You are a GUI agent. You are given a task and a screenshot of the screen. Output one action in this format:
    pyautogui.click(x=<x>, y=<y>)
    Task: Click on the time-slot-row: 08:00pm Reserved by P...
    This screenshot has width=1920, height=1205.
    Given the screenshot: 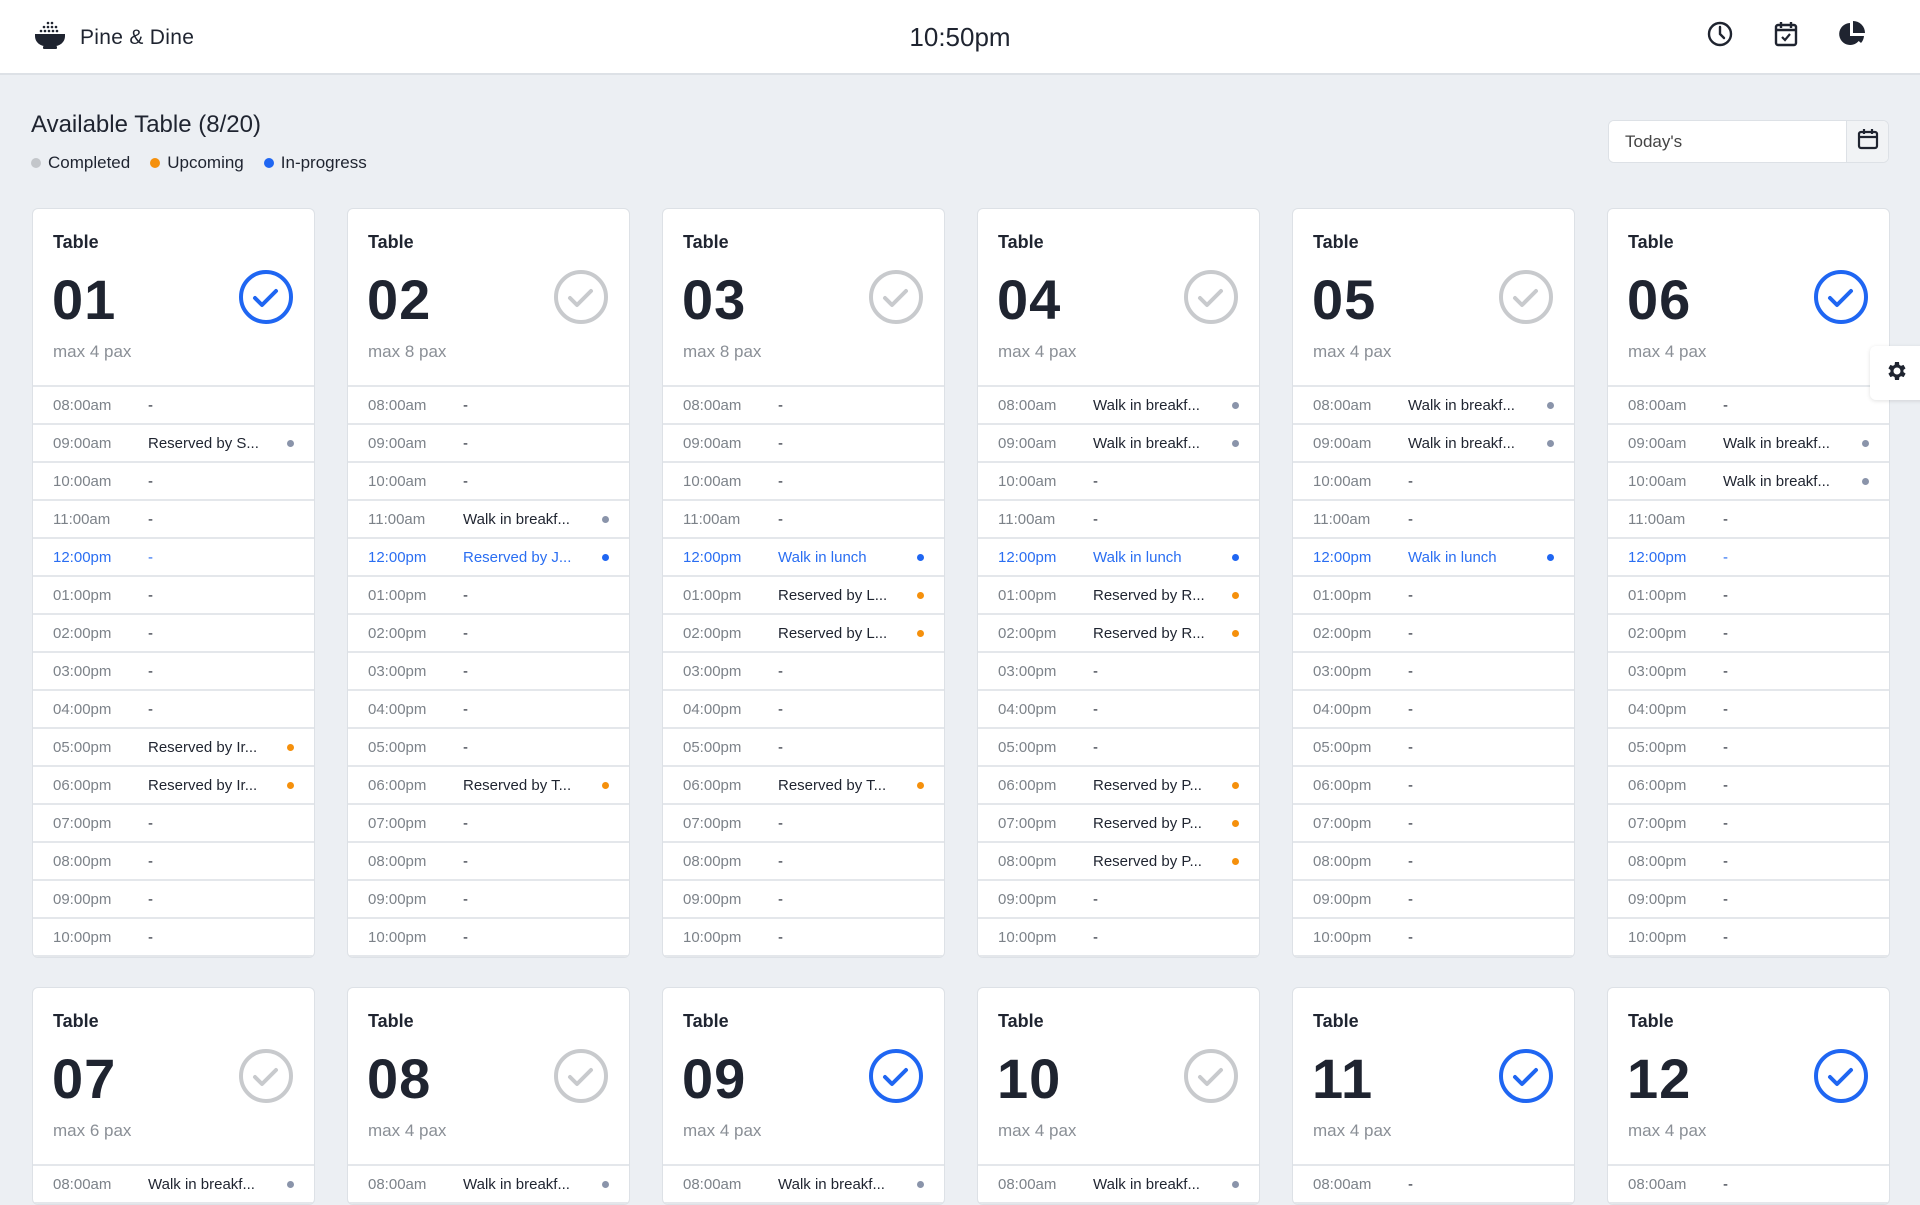 What is the action you would take?
    pyautogui.click(x=1118, y=862)
    